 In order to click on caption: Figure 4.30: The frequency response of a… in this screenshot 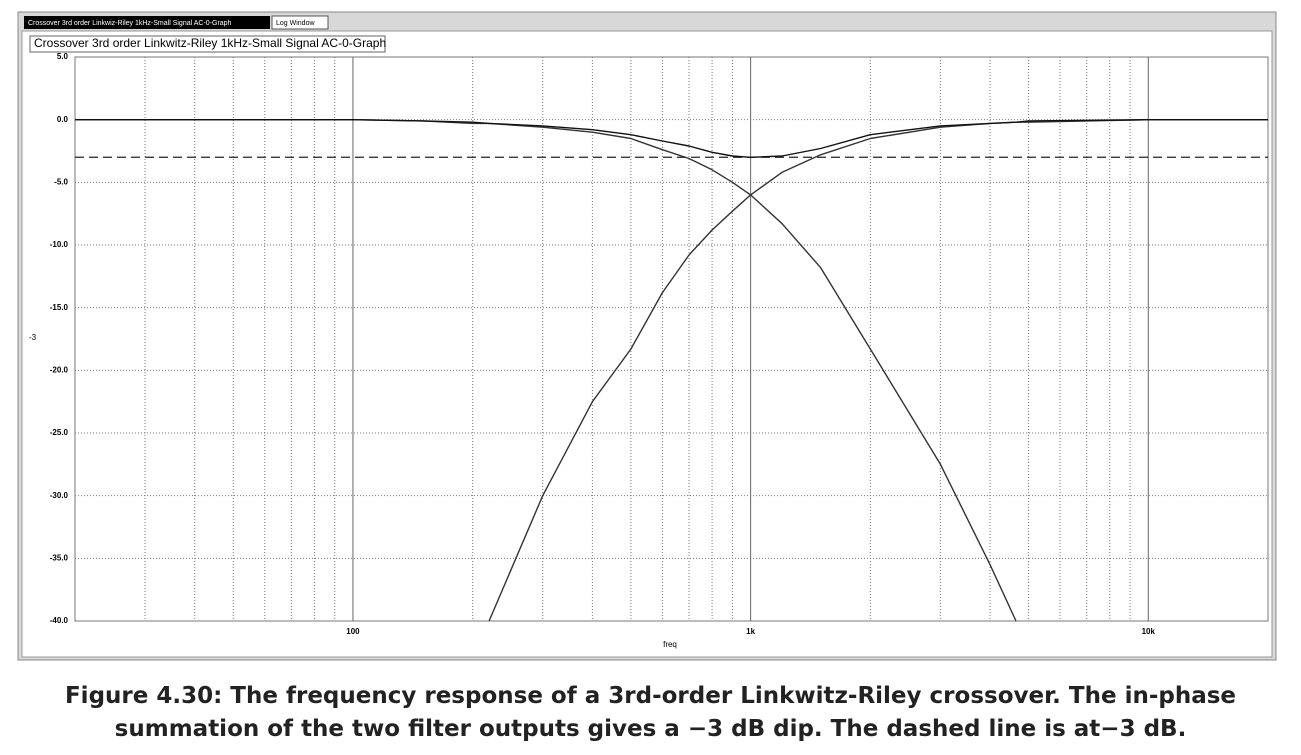, I will do `click(650, 713)`.